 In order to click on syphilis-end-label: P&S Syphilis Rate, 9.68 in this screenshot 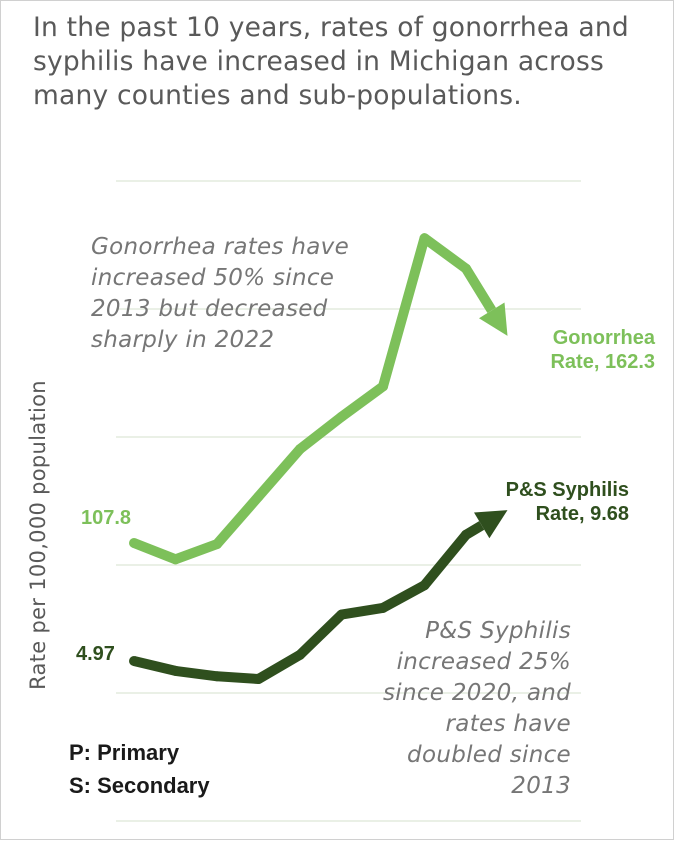, I will do `click(567, 502)`.